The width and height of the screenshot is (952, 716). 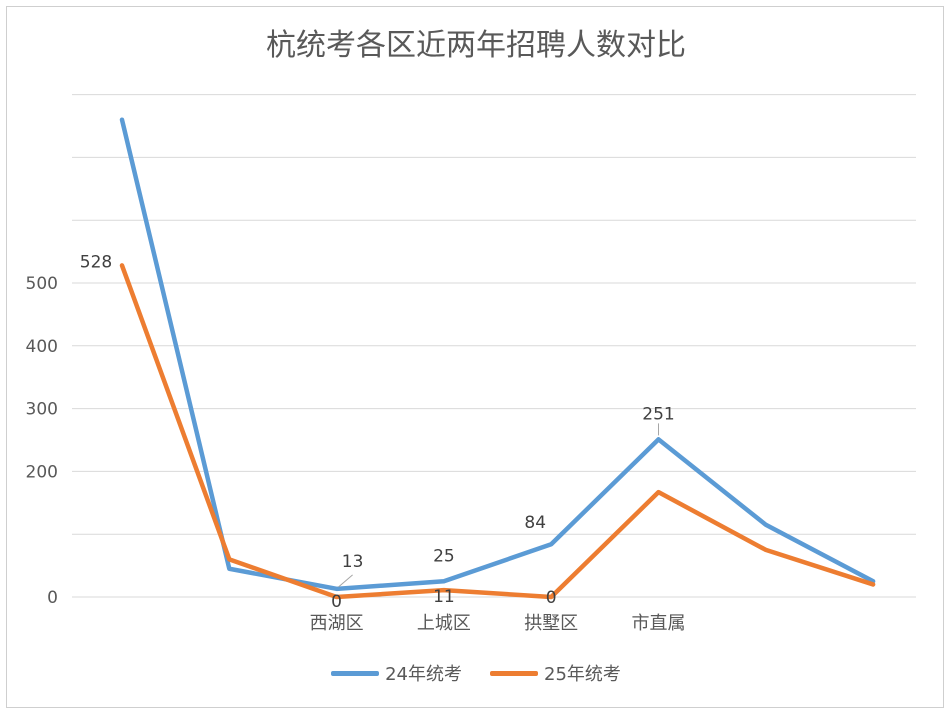 I want to click on y-tick-label: 0, so click(x=52, y=598).